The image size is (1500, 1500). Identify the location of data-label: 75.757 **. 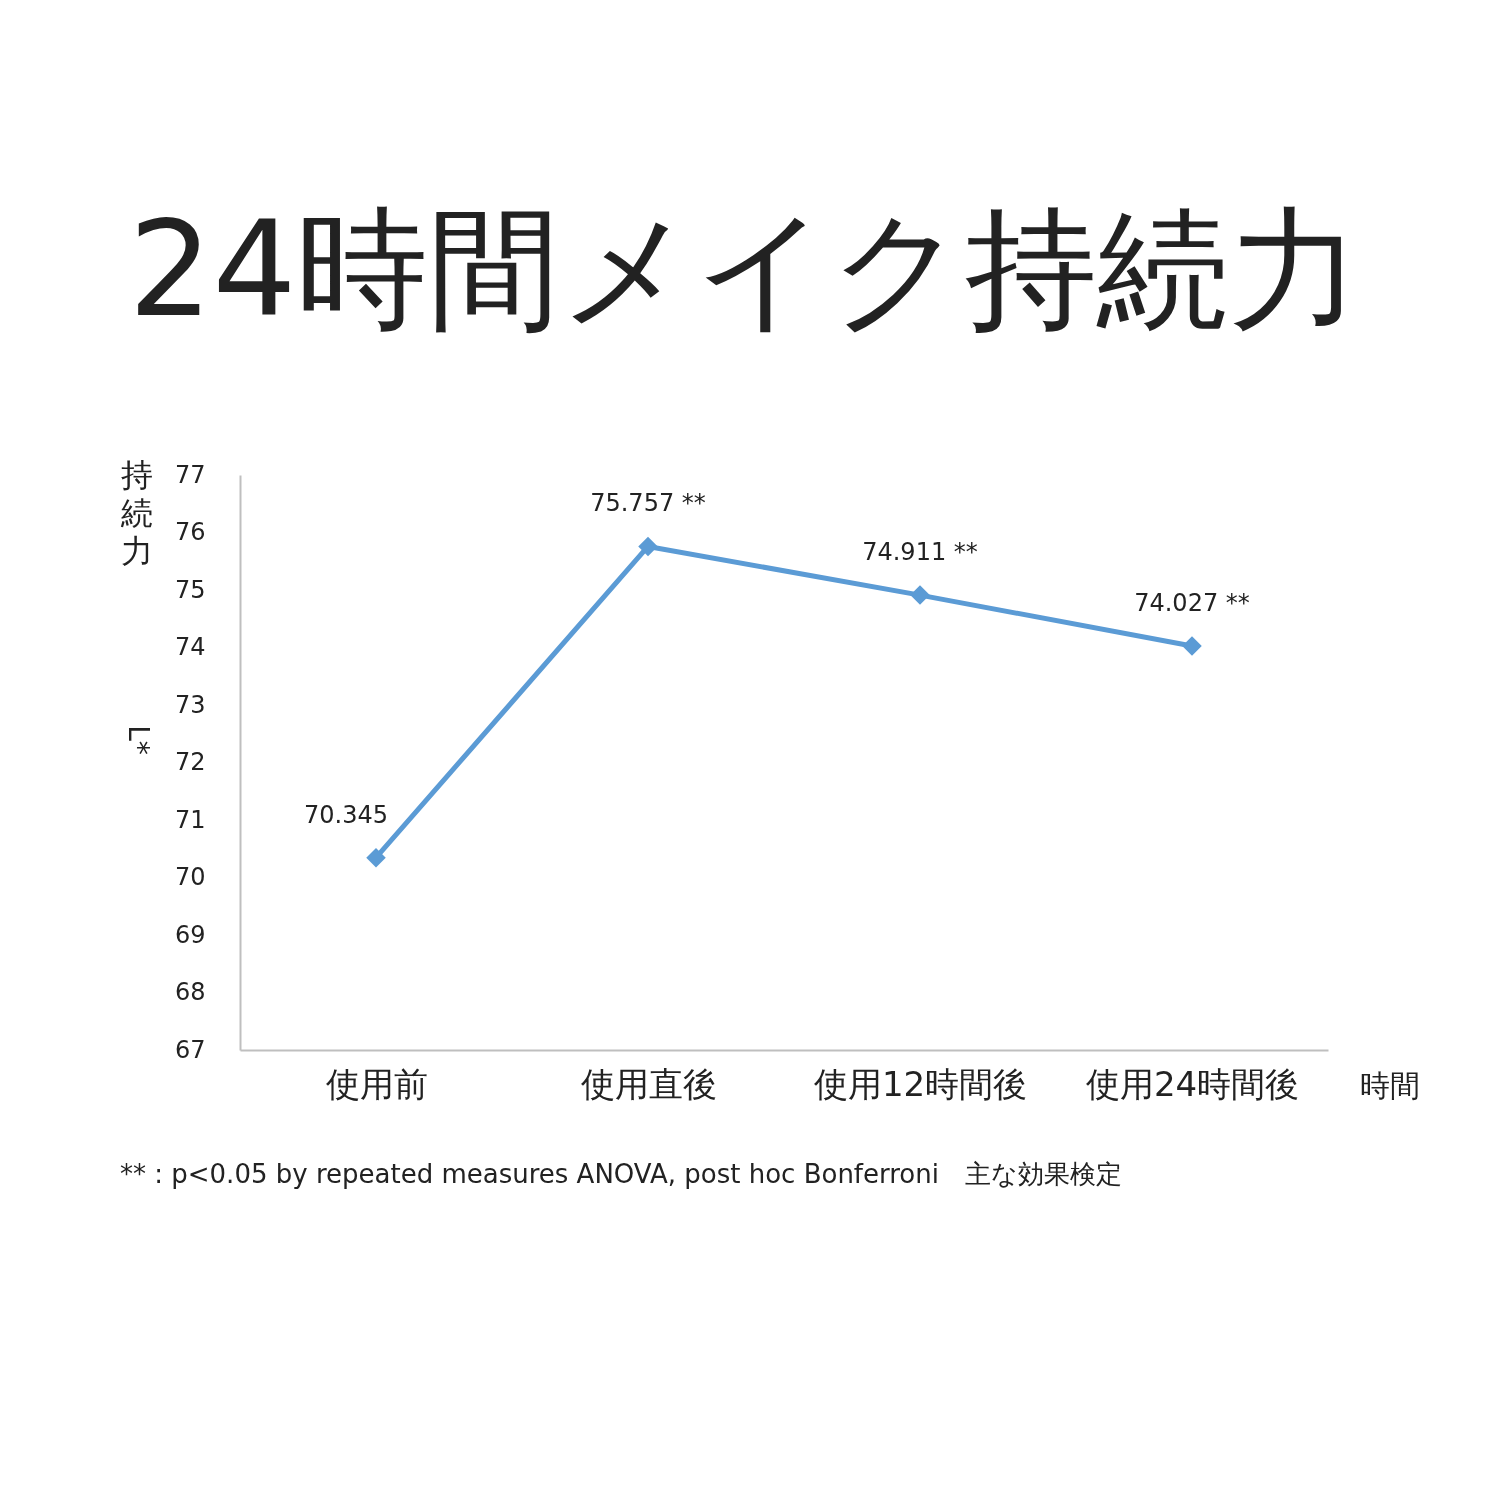
(648, 503).